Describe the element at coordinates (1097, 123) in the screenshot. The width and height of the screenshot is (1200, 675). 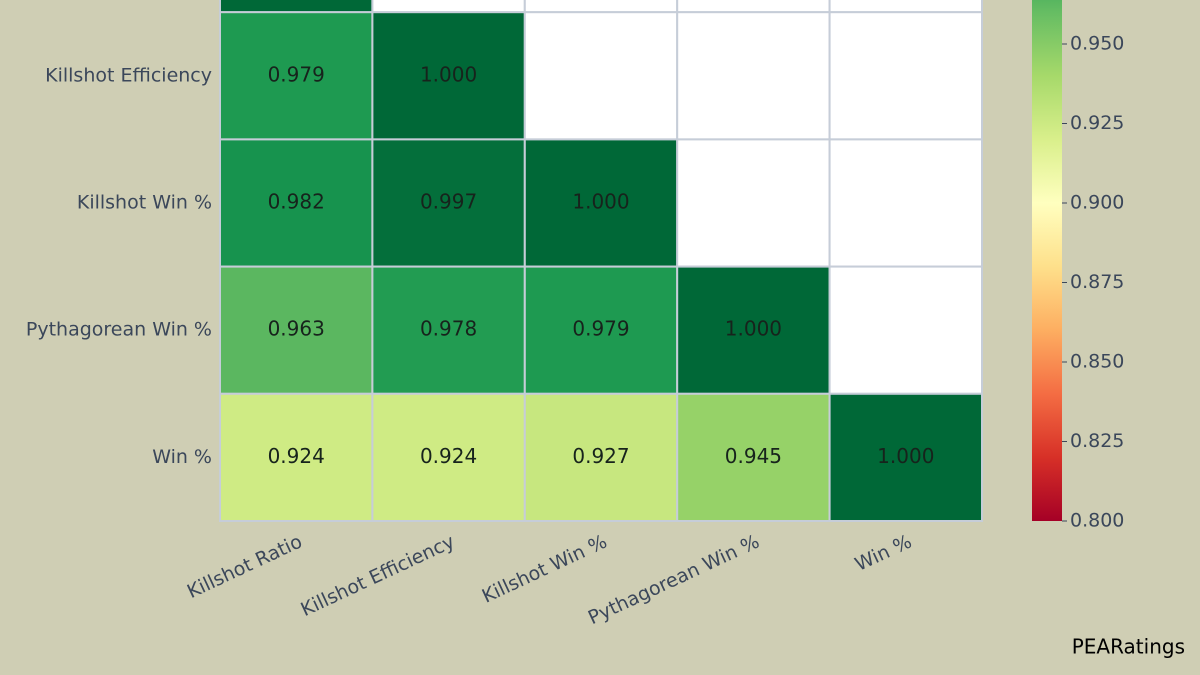
I see `colorbar-tick-label: 0.925` at that location.